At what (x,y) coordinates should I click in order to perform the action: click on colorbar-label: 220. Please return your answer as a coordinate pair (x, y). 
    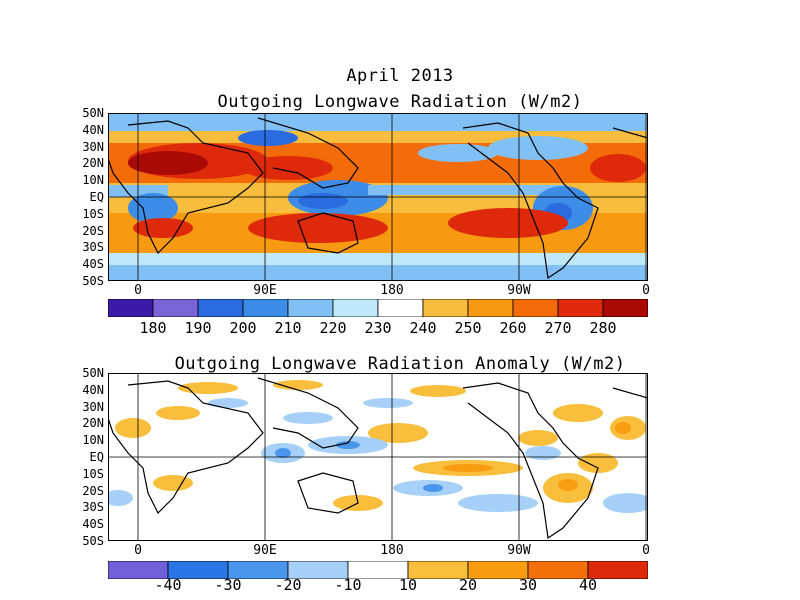
    Looking at the image, I should click on (333, 328).